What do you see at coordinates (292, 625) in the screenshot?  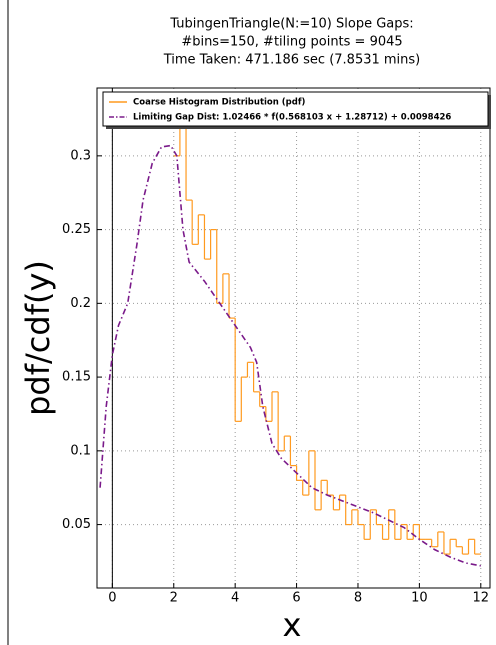 I see `x-axis-label: x` at bounding box center [292, 625].